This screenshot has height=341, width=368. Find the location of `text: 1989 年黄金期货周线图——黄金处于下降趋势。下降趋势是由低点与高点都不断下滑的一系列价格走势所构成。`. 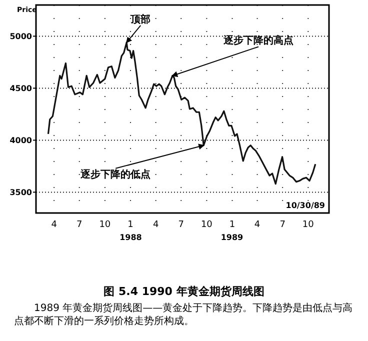

text: 1989 年黄金期货周线图——黄金处于下降趋势。下降趋势是由低点与高点都不断下滑的一系列价格走势所构成。 is located at coordinates (184, 315).